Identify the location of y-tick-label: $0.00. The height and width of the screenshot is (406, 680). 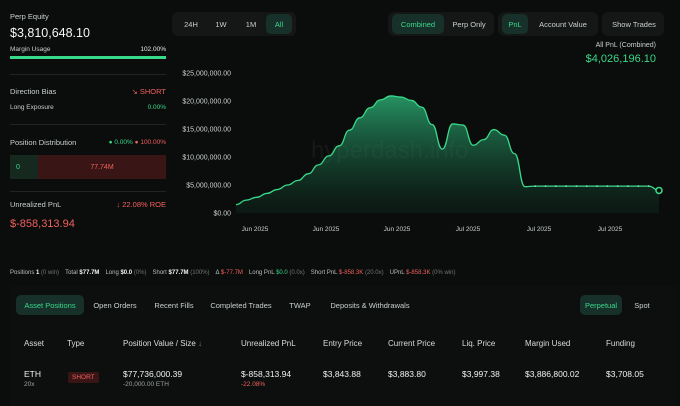
(222, 214).